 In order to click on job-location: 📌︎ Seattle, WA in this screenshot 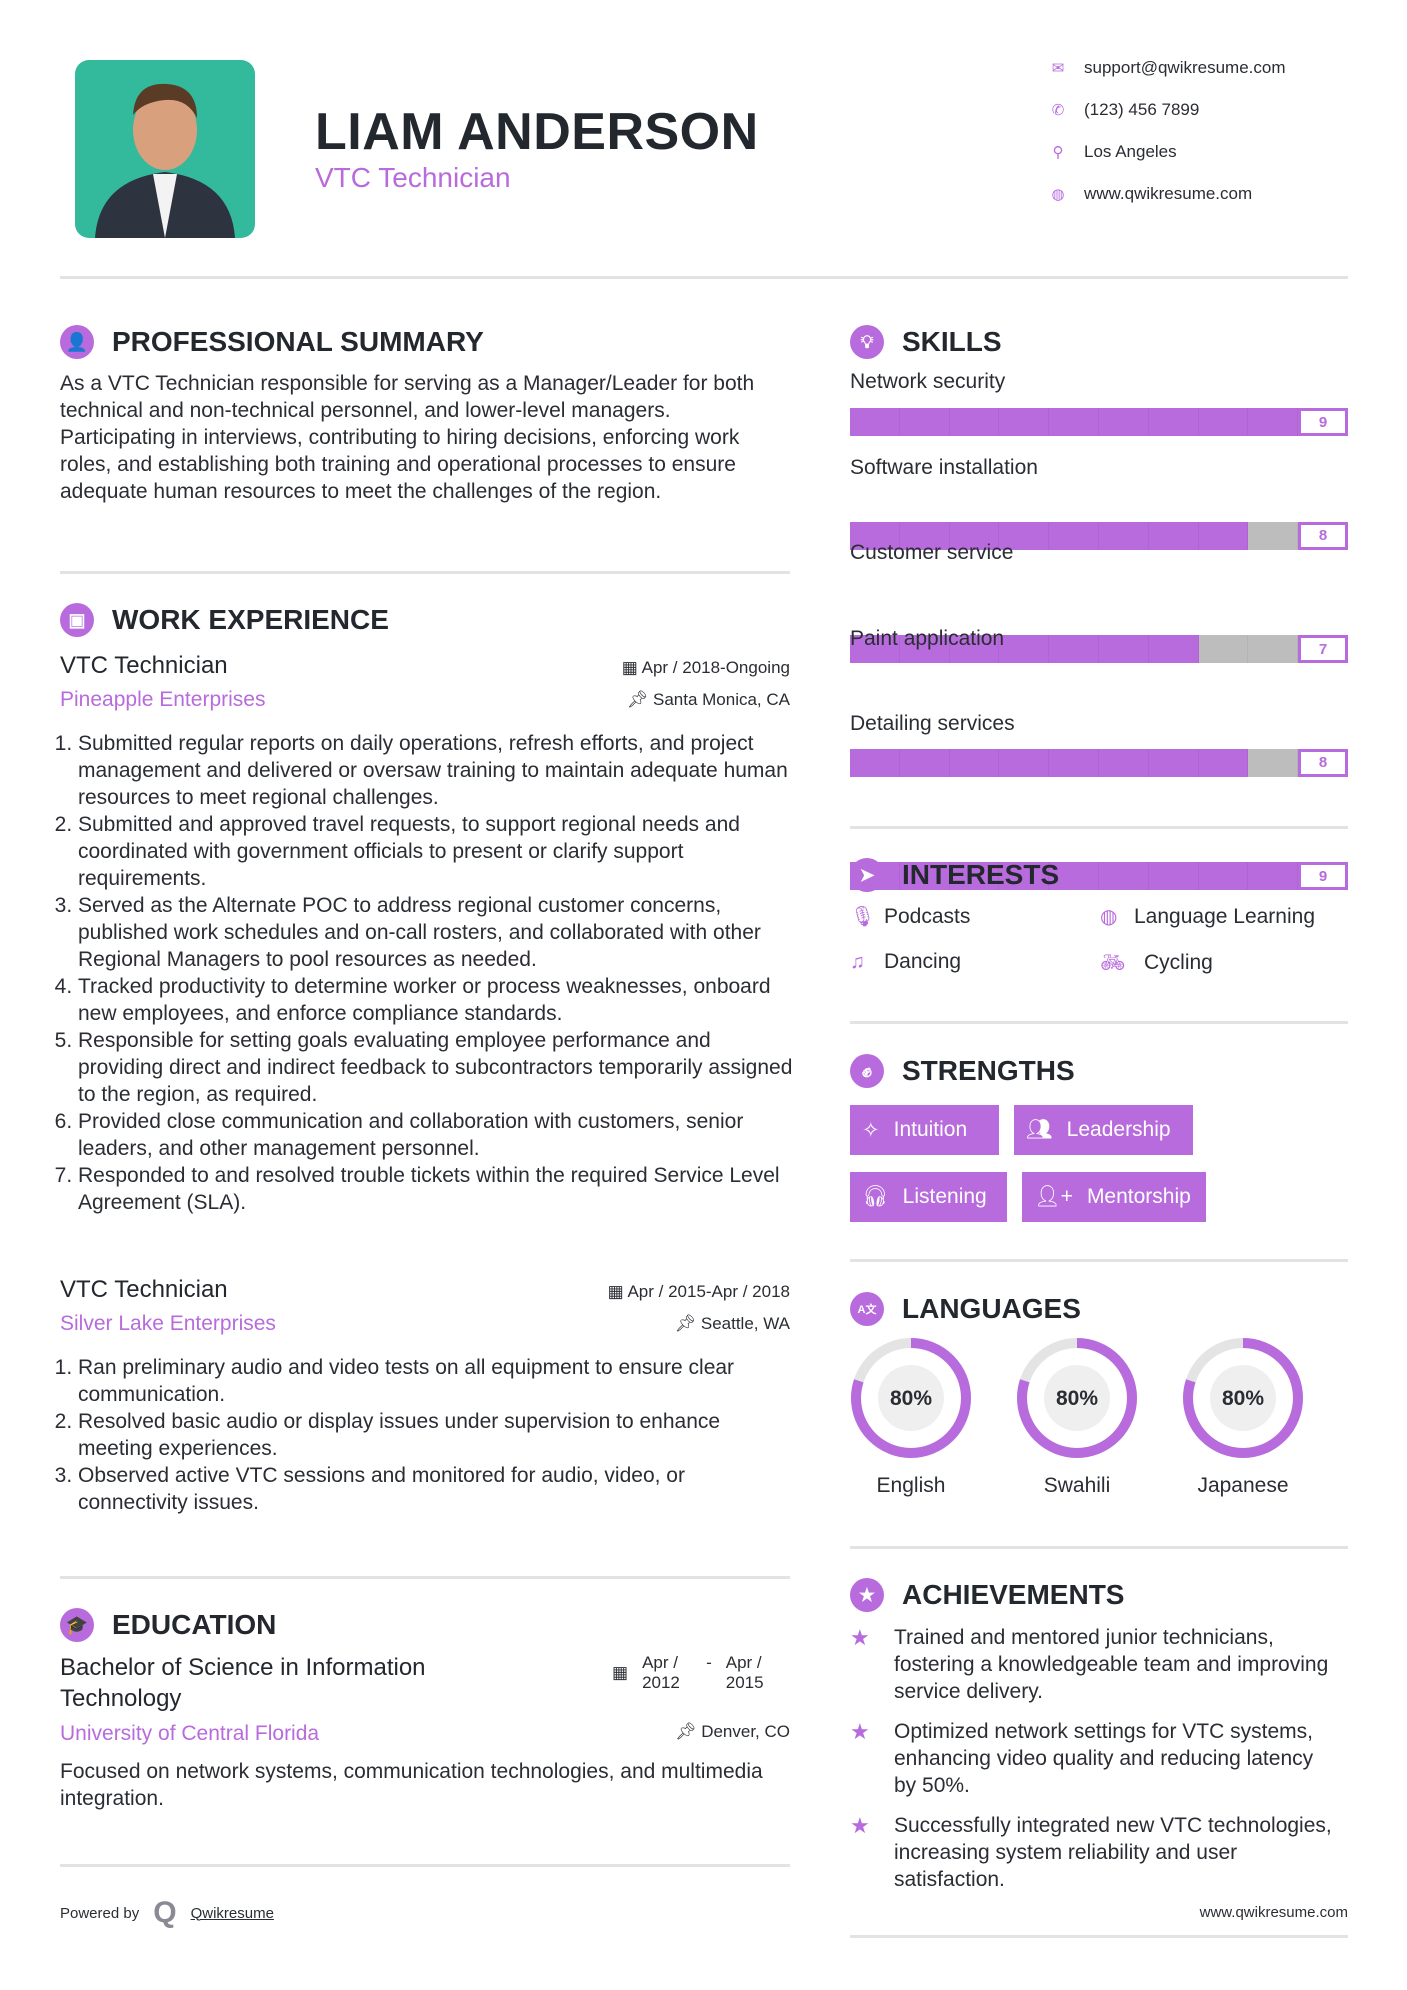, I will do `click(732, 1323)`.